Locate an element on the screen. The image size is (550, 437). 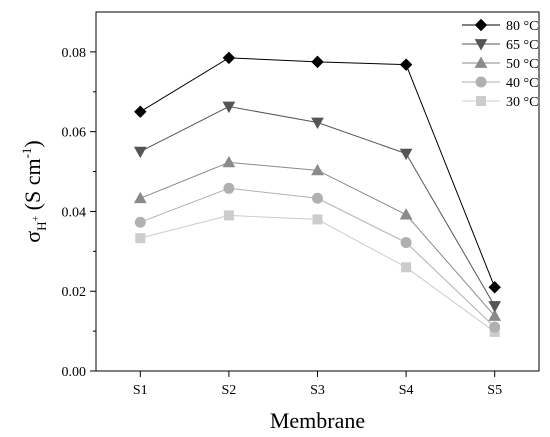
legend-item: 65 °C is located at coordinates (500, 45).